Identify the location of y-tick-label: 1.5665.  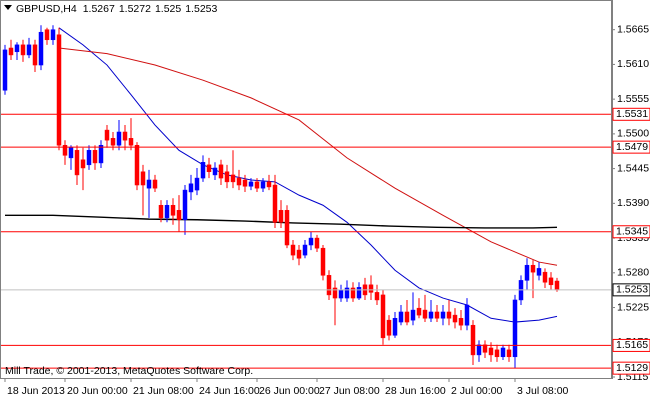
(633, 29).